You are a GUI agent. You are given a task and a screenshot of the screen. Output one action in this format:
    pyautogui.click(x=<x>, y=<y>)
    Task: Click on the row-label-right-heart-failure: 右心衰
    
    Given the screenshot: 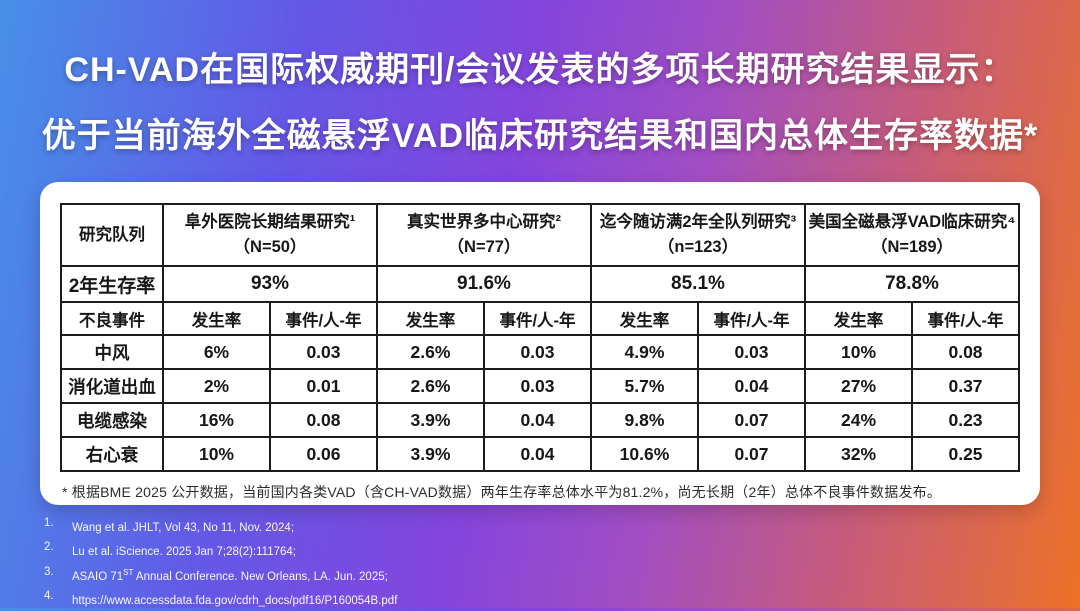 What is the action you would take?
    pyautogui.click(x=111, y=454)
    